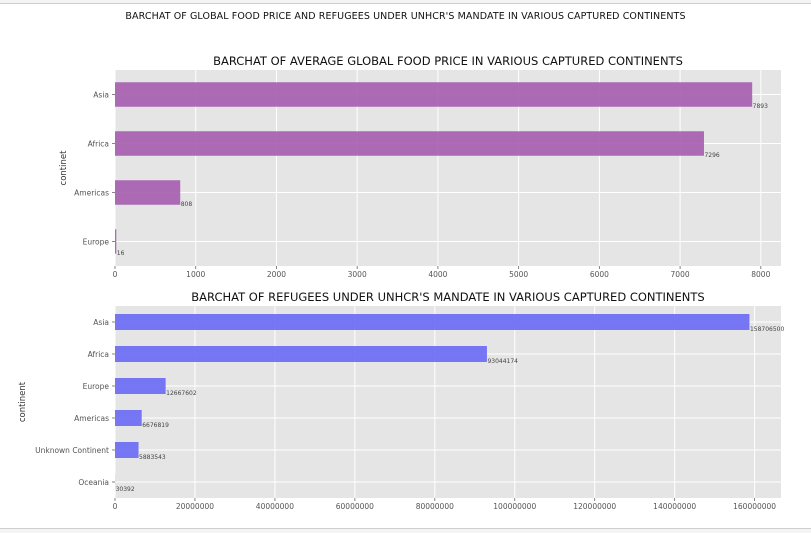 The height and width of the screenshot is (533, 811). Describe the element at coordinates (674, 506) in the screenshot. I see `x-tick-label: 140000000` at that location.